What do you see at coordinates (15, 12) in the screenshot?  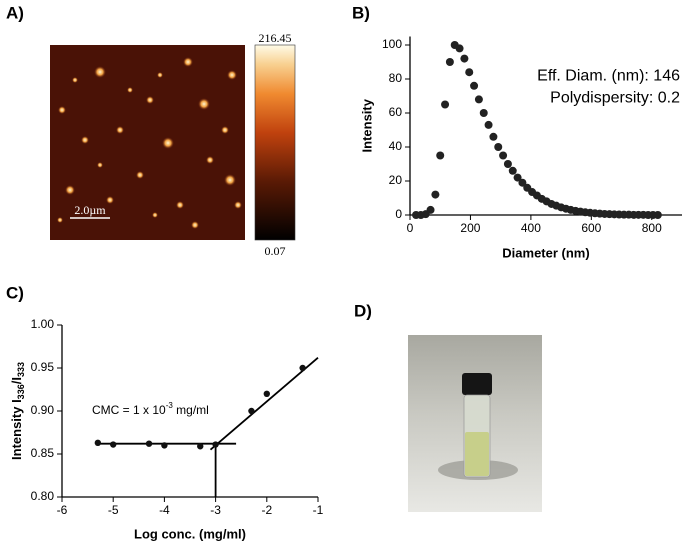 I see `panel-label: A)` at bounding box center [15, 12].